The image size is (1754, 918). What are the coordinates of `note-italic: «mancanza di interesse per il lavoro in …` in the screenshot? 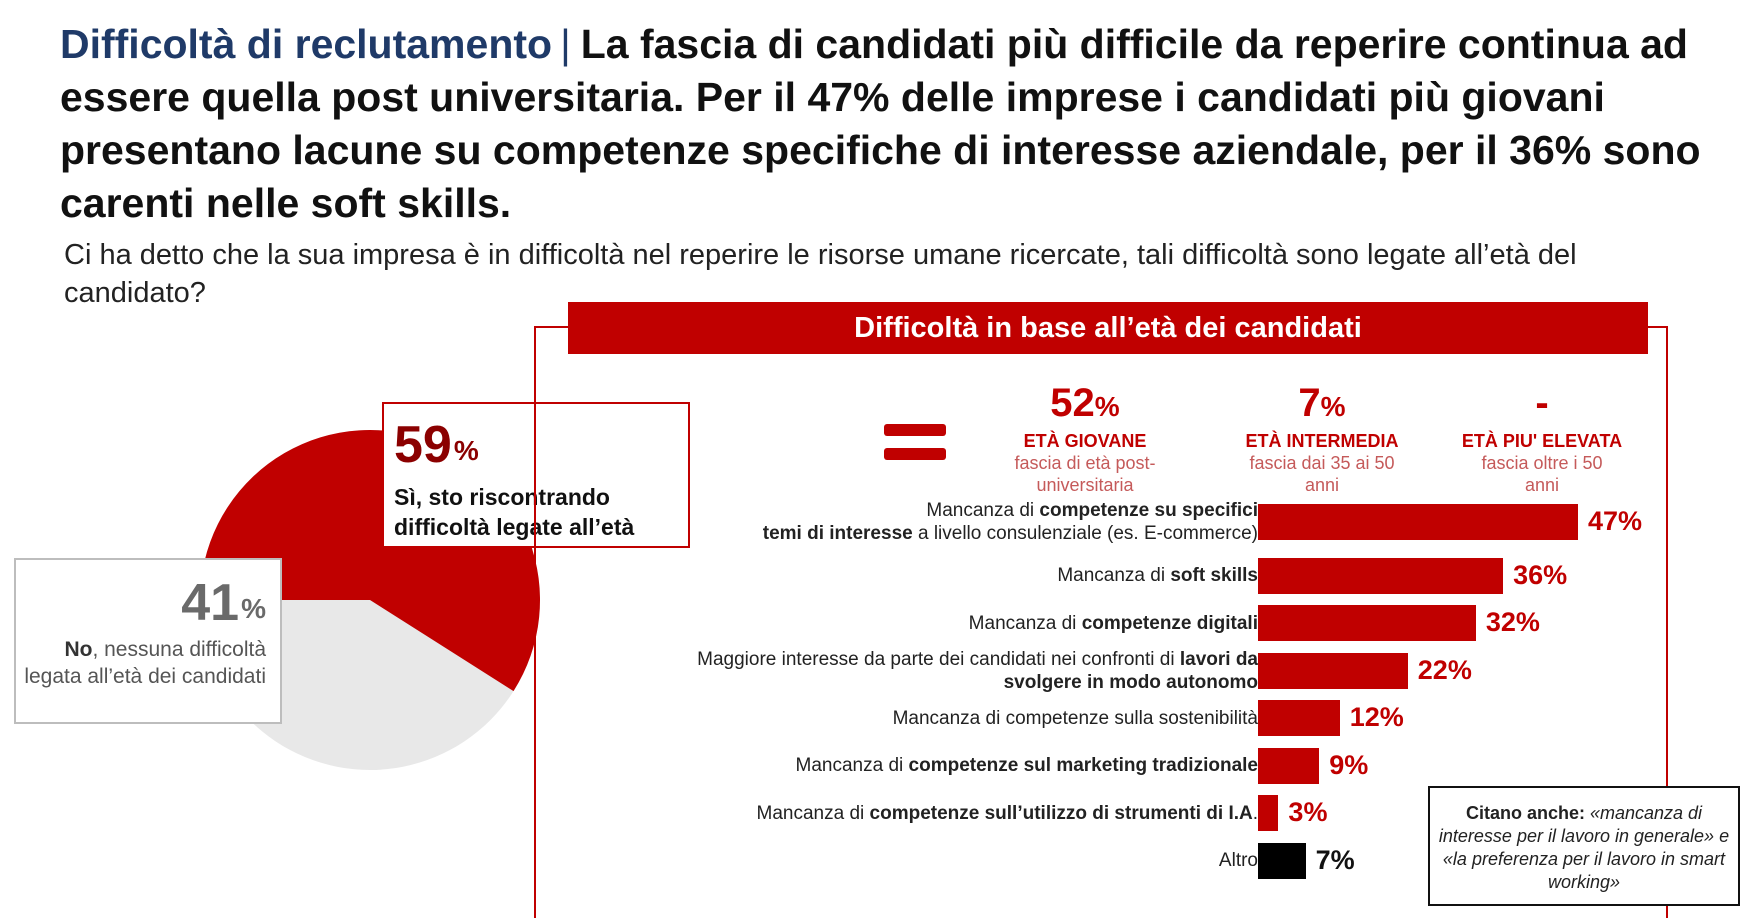 It's located at (1584, 847).